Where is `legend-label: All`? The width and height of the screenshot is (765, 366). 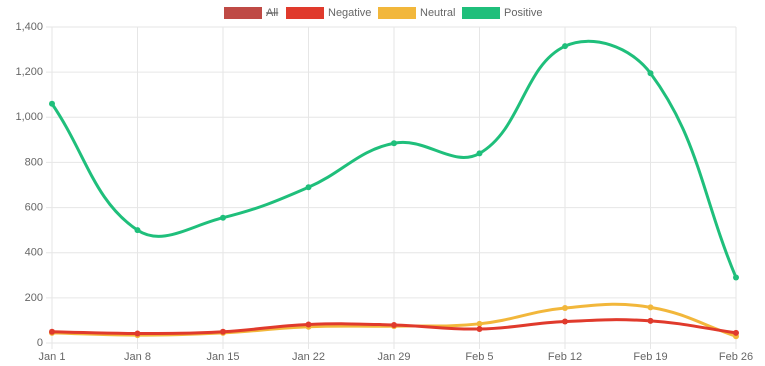
legend-label: All is located at coordinates (272, 13).